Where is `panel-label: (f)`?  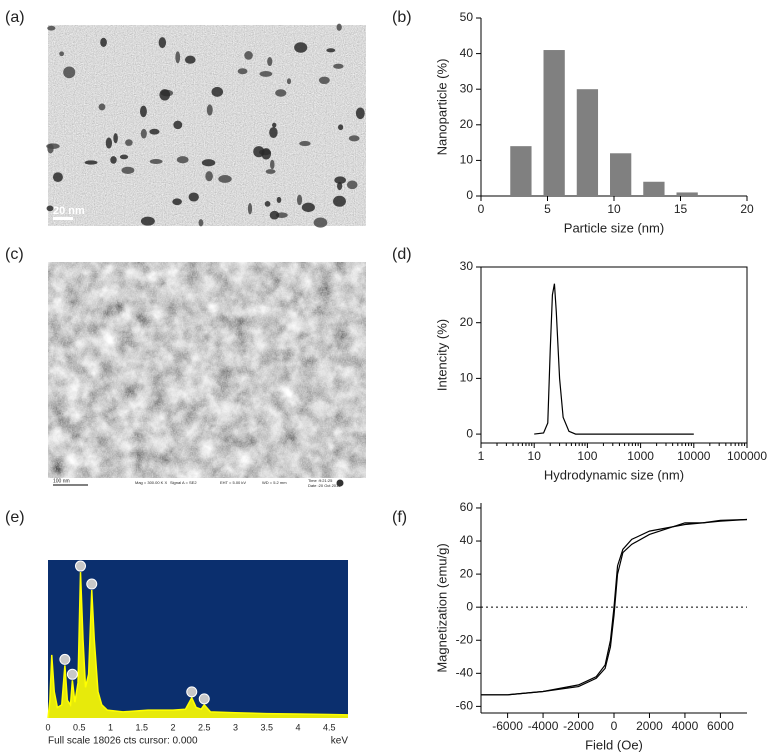 panel-label: (f) is located at coordinates (399, 517).